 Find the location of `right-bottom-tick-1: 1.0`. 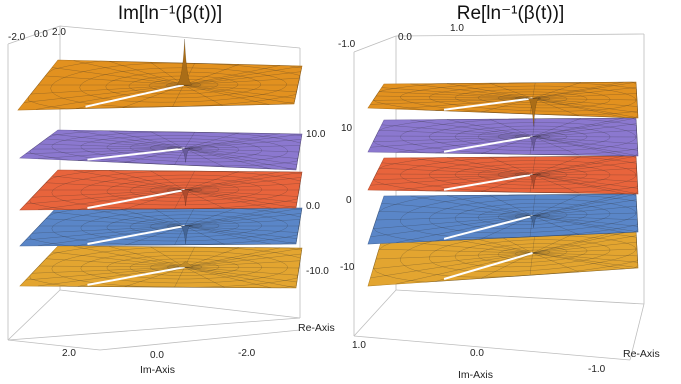

right-bottom-tick-1: 1.0 is located at coordinates (359, 345).